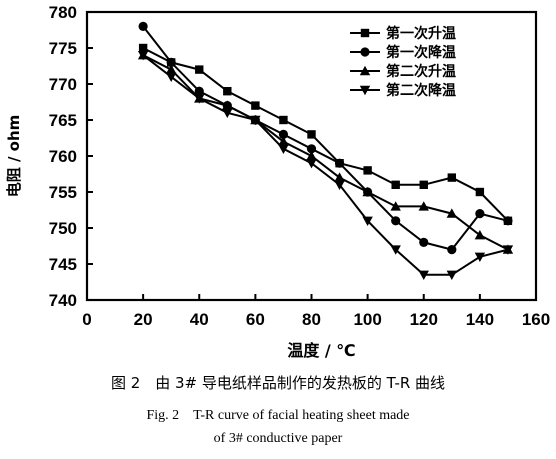 The height and width of the screenshot is (459, 556). Describe the element at coordinates (14, 156) in the screenshot. I see `y-axis-label: 电阻 / ohm` at that location.